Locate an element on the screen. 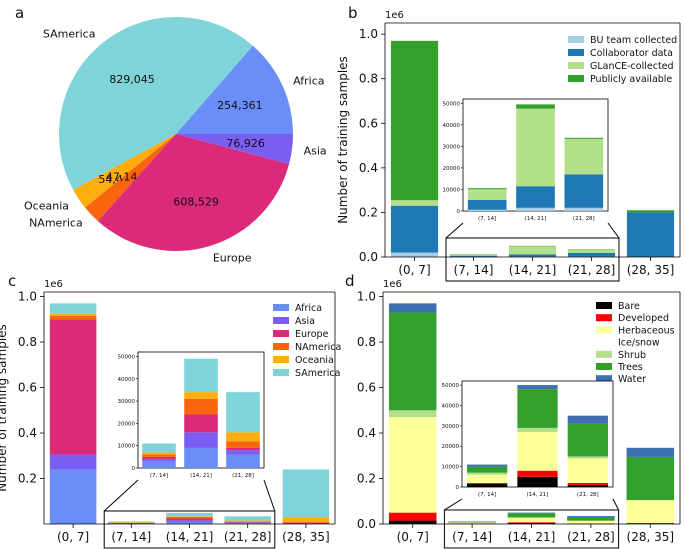 The image size is (685, 549). pie-slice-asia is located at coordinates (234, 149).